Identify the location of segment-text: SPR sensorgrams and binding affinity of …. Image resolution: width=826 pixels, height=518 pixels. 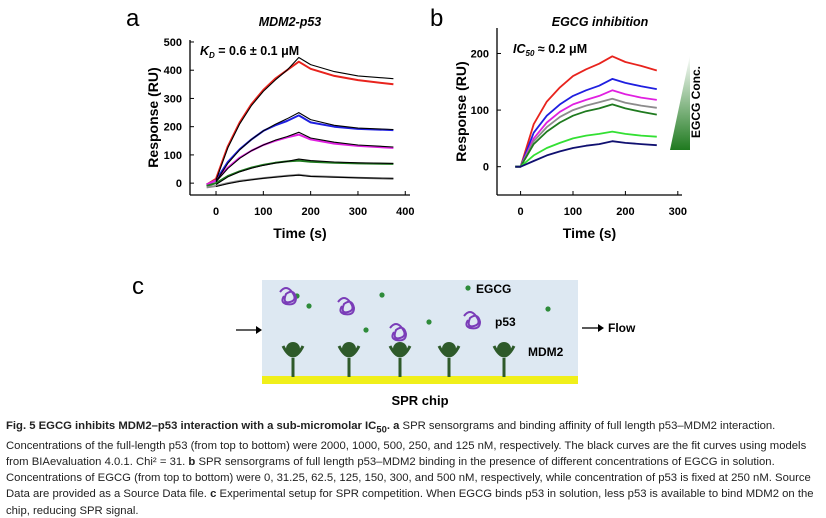
(406, 444).